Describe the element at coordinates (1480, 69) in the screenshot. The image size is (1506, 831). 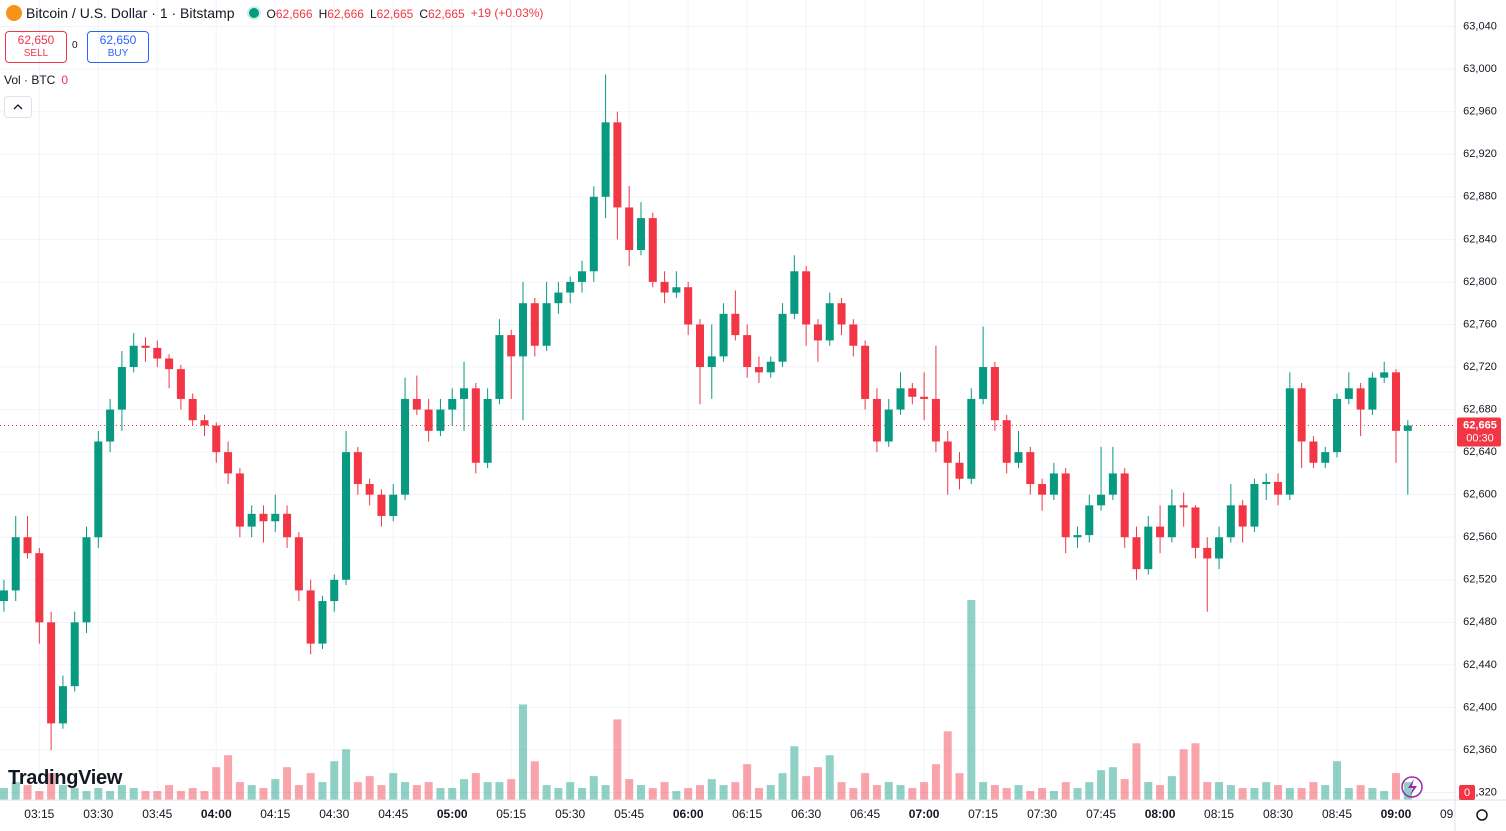
I see `y-tick-label: 63,000` at that location.